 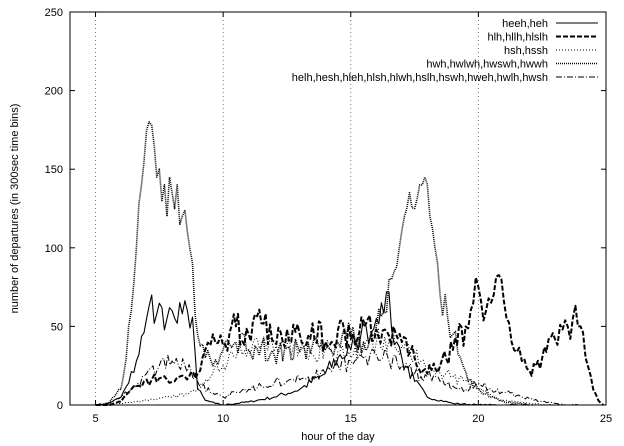 I want to click on x-axis-label: hour of the day, so click(x=338, y=437).